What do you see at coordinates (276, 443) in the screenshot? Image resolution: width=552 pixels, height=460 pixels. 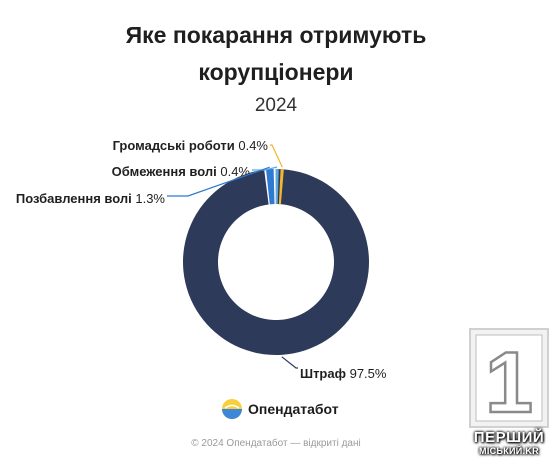 I see `footer-credit: © 2024 Опендатабот — відкриті дані` at bounding box center [276, 443].